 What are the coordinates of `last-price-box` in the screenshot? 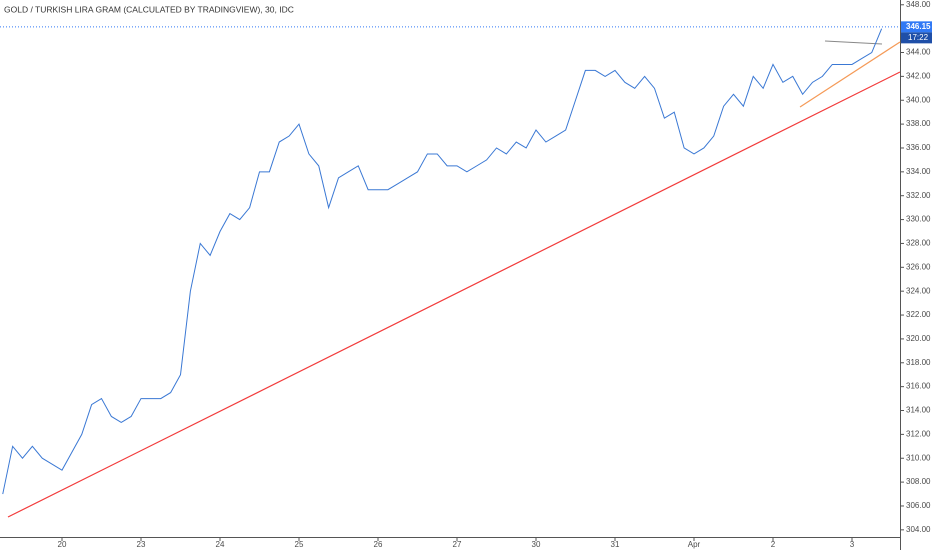 It's located at (916, 27).